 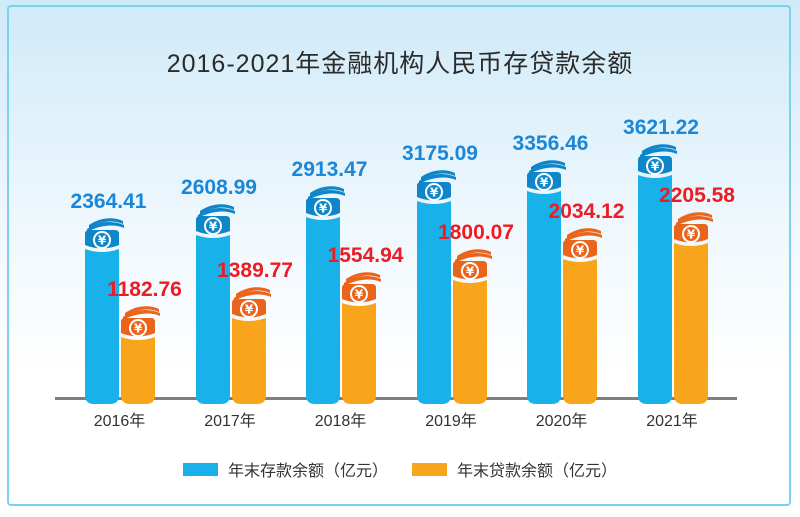 I want to click on year-label: 2018年, so click(x=340, y=421).